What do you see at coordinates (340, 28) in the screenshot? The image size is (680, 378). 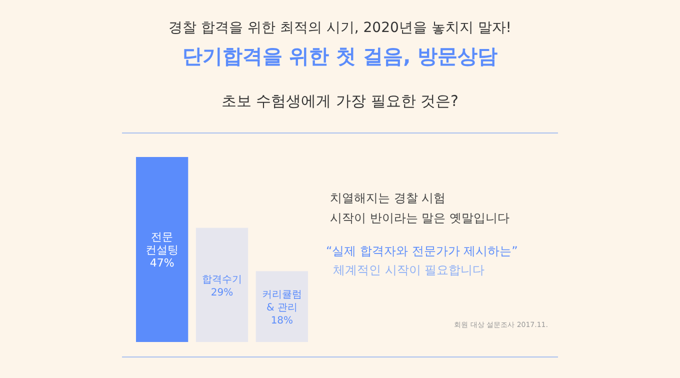 I see `text: 경찰 합격을 위한 최적의 시기, 2020년을 놓치지 말자!` at bounding box center [340, 28].